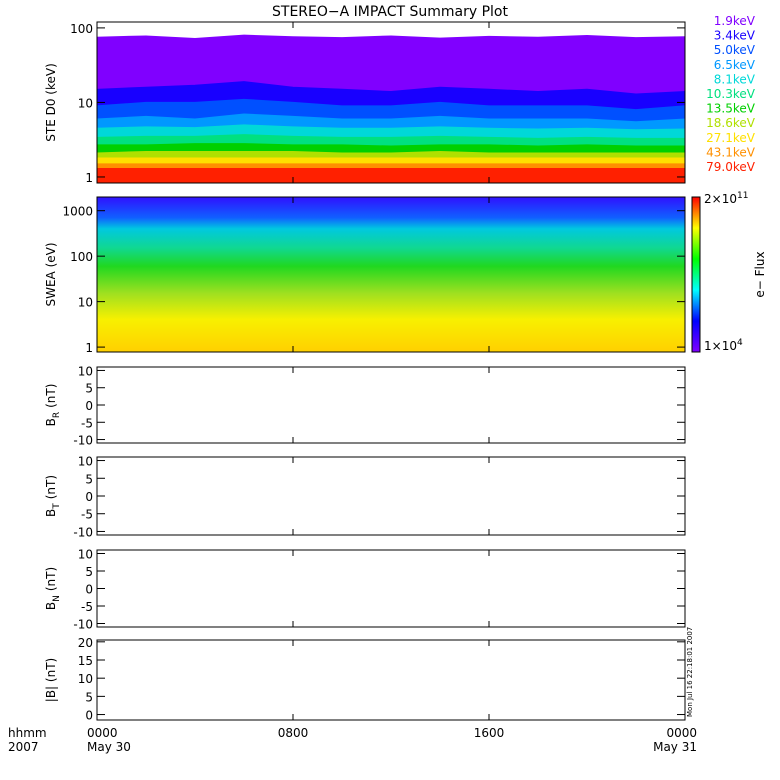 The width and height of the screenshot is (780, 780). I want to click on spectrogram, so click(391, 274).